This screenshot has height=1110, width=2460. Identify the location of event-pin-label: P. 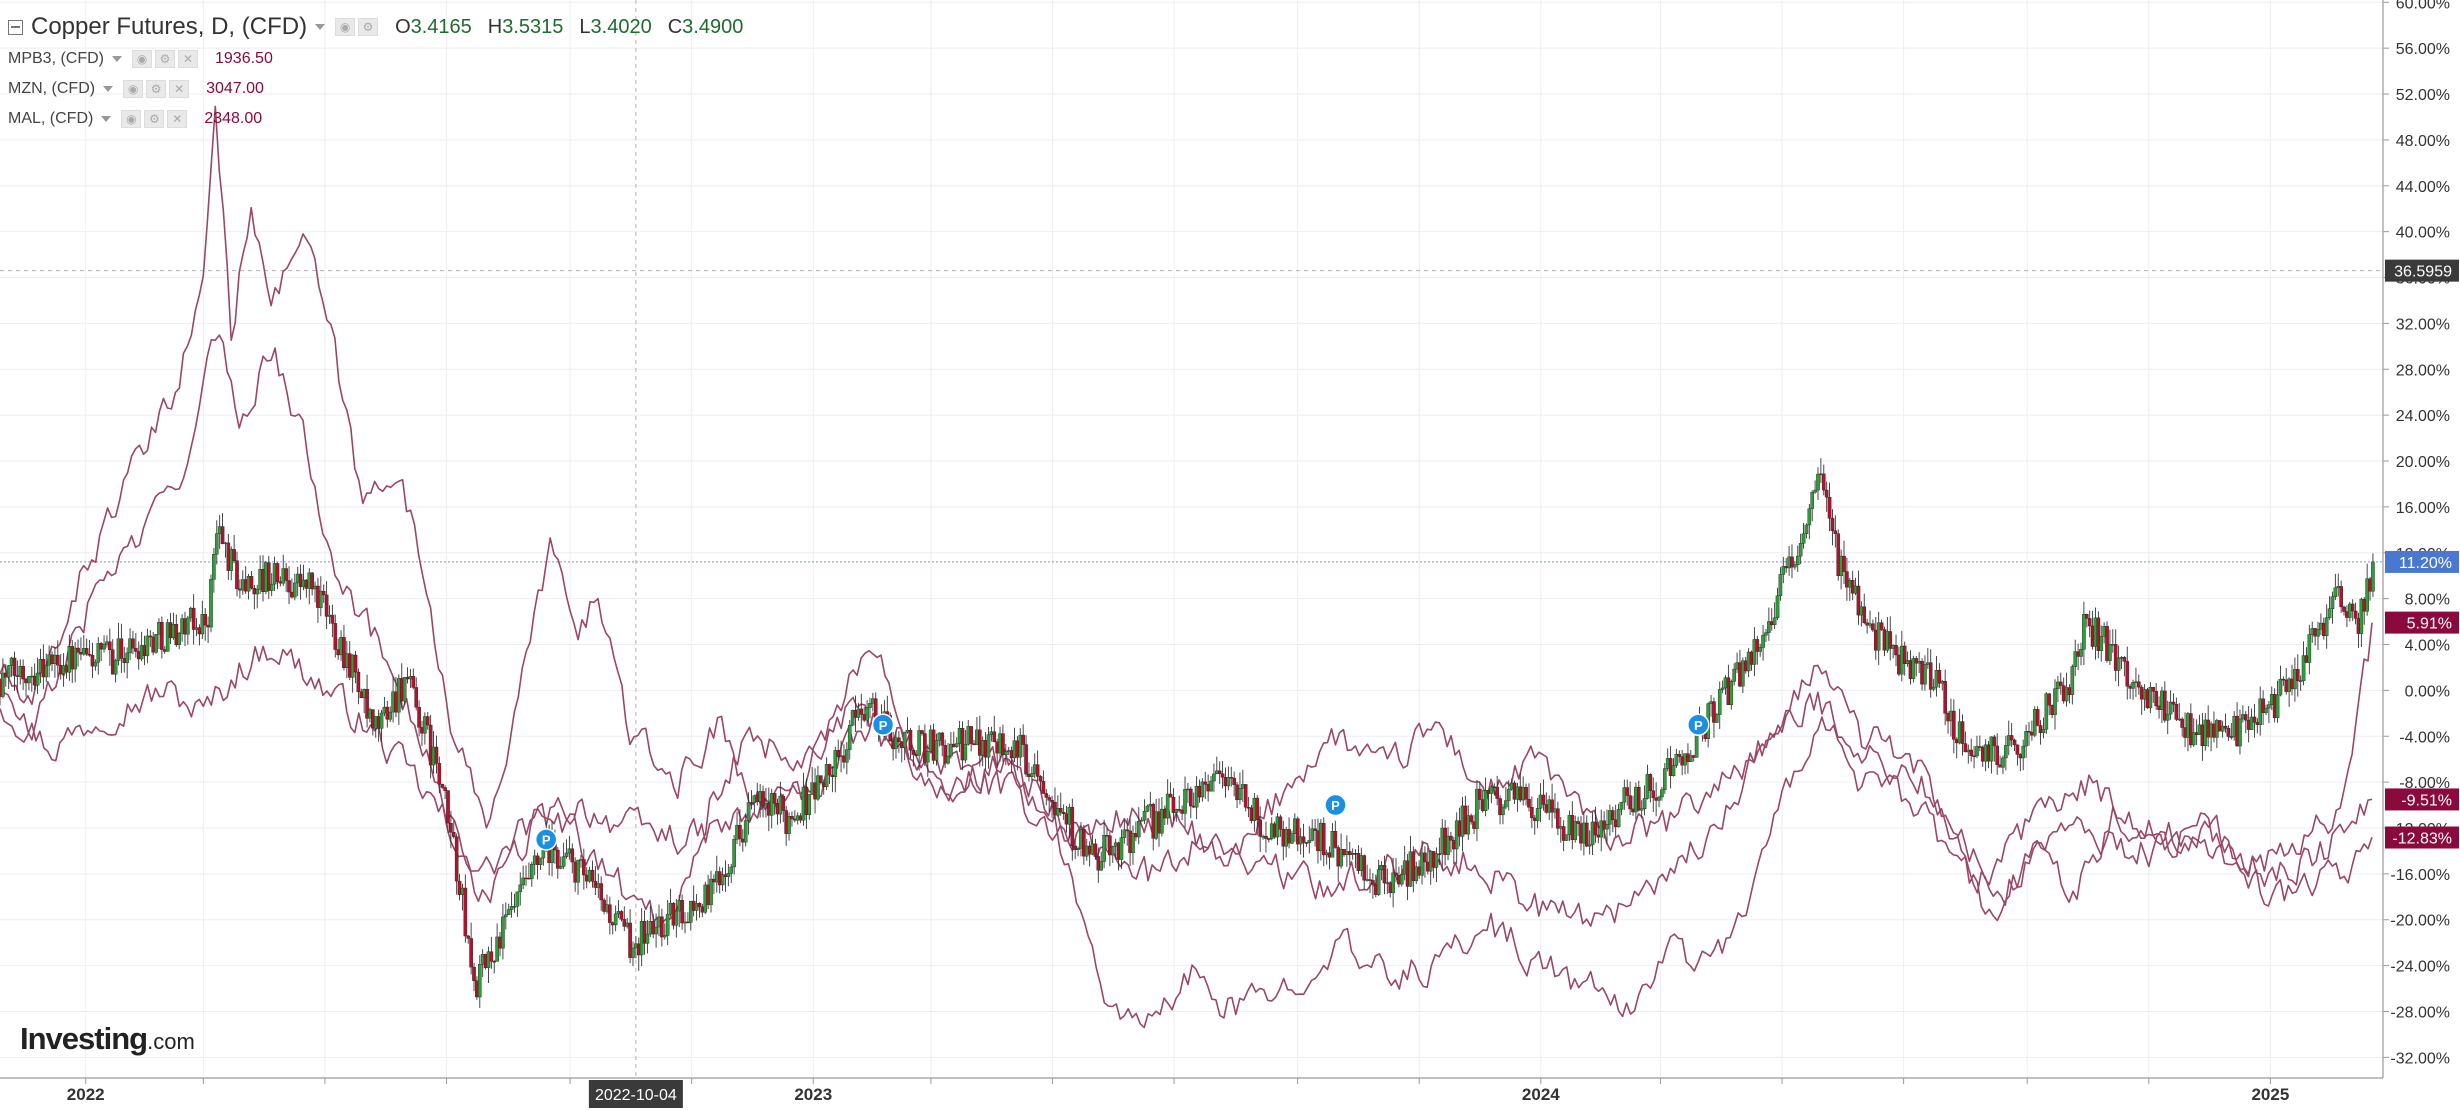
(1698, 725).